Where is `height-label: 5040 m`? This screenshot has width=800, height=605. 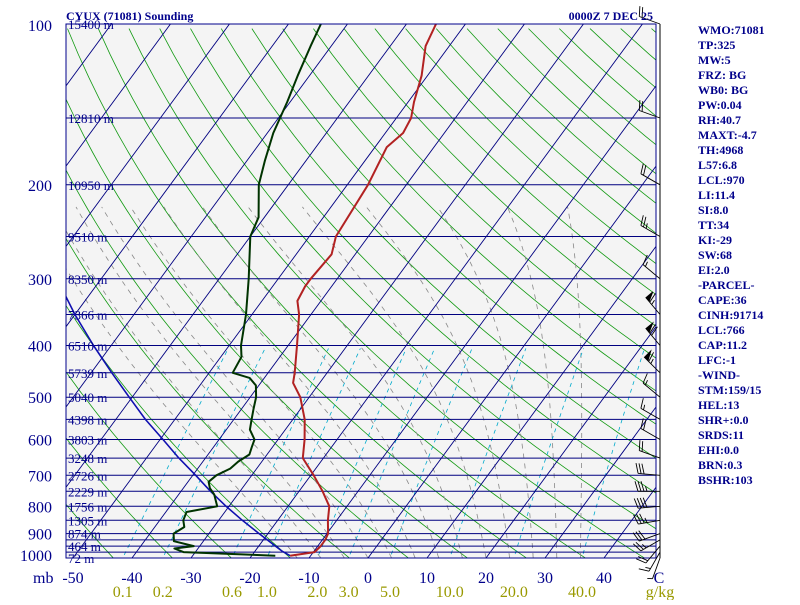 height-label: 5040 m is located at coordinates (87, 397).